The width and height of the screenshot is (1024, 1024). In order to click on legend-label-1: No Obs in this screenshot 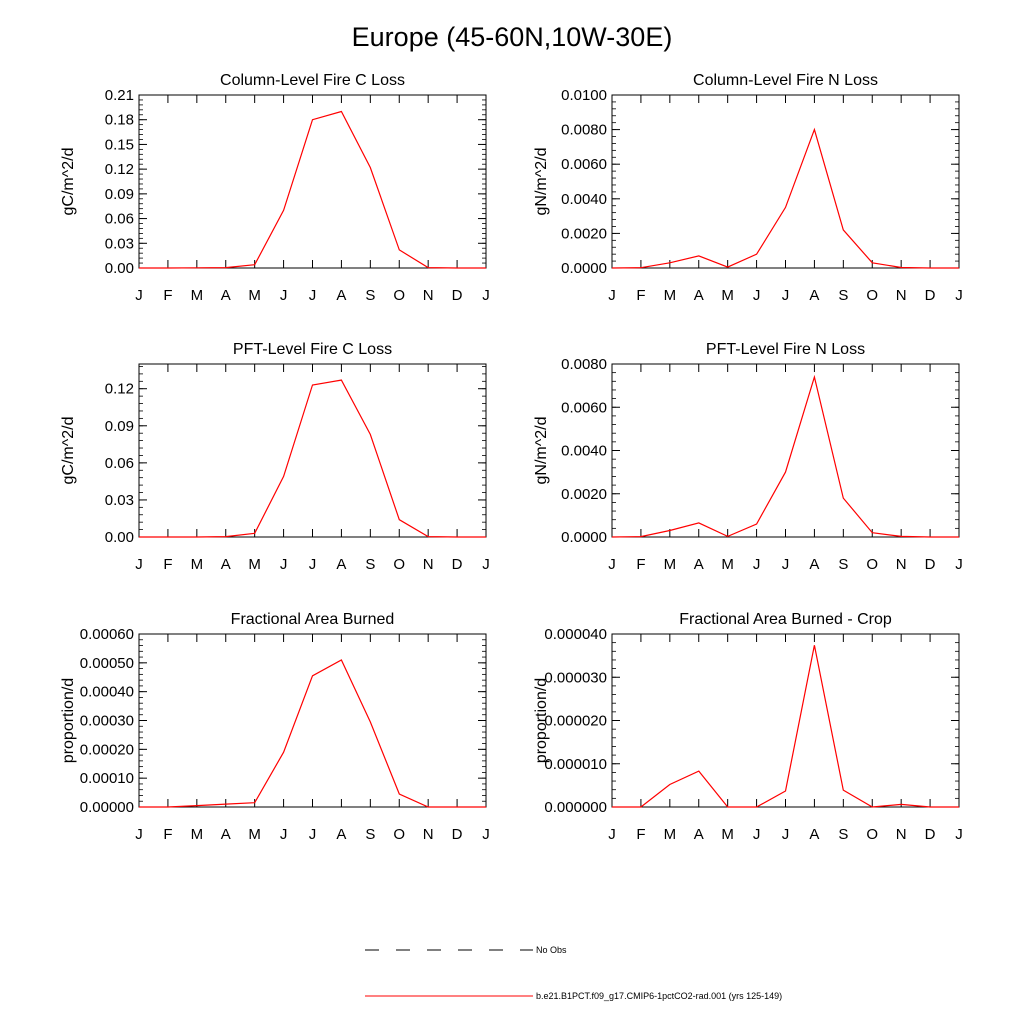, I will do `click(551, 950)`.